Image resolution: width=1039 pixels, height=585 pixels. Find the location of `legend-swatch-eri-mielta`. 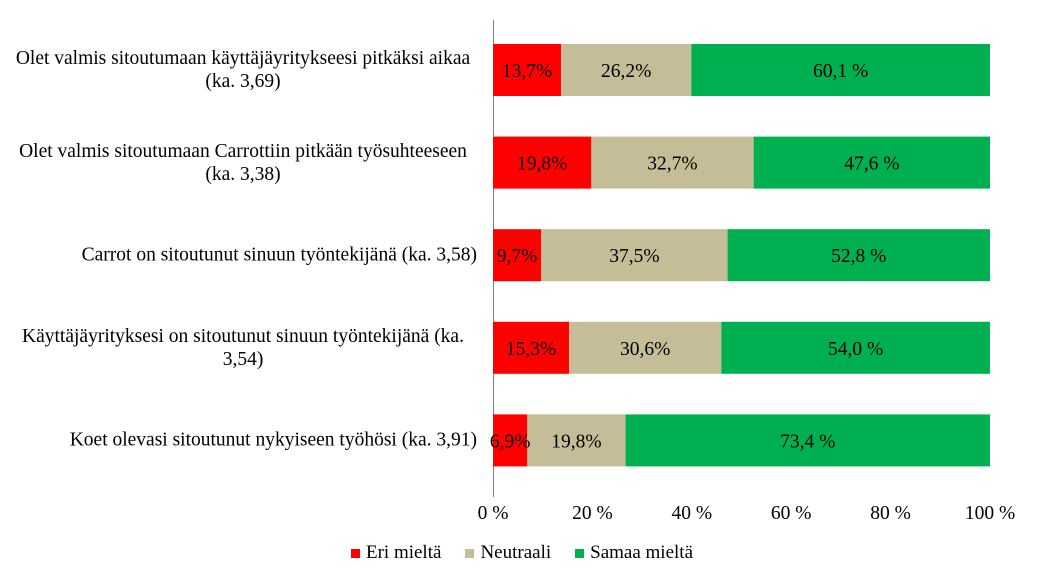

legend-swatch-eri-mielta is located at coordinates (355, 553).